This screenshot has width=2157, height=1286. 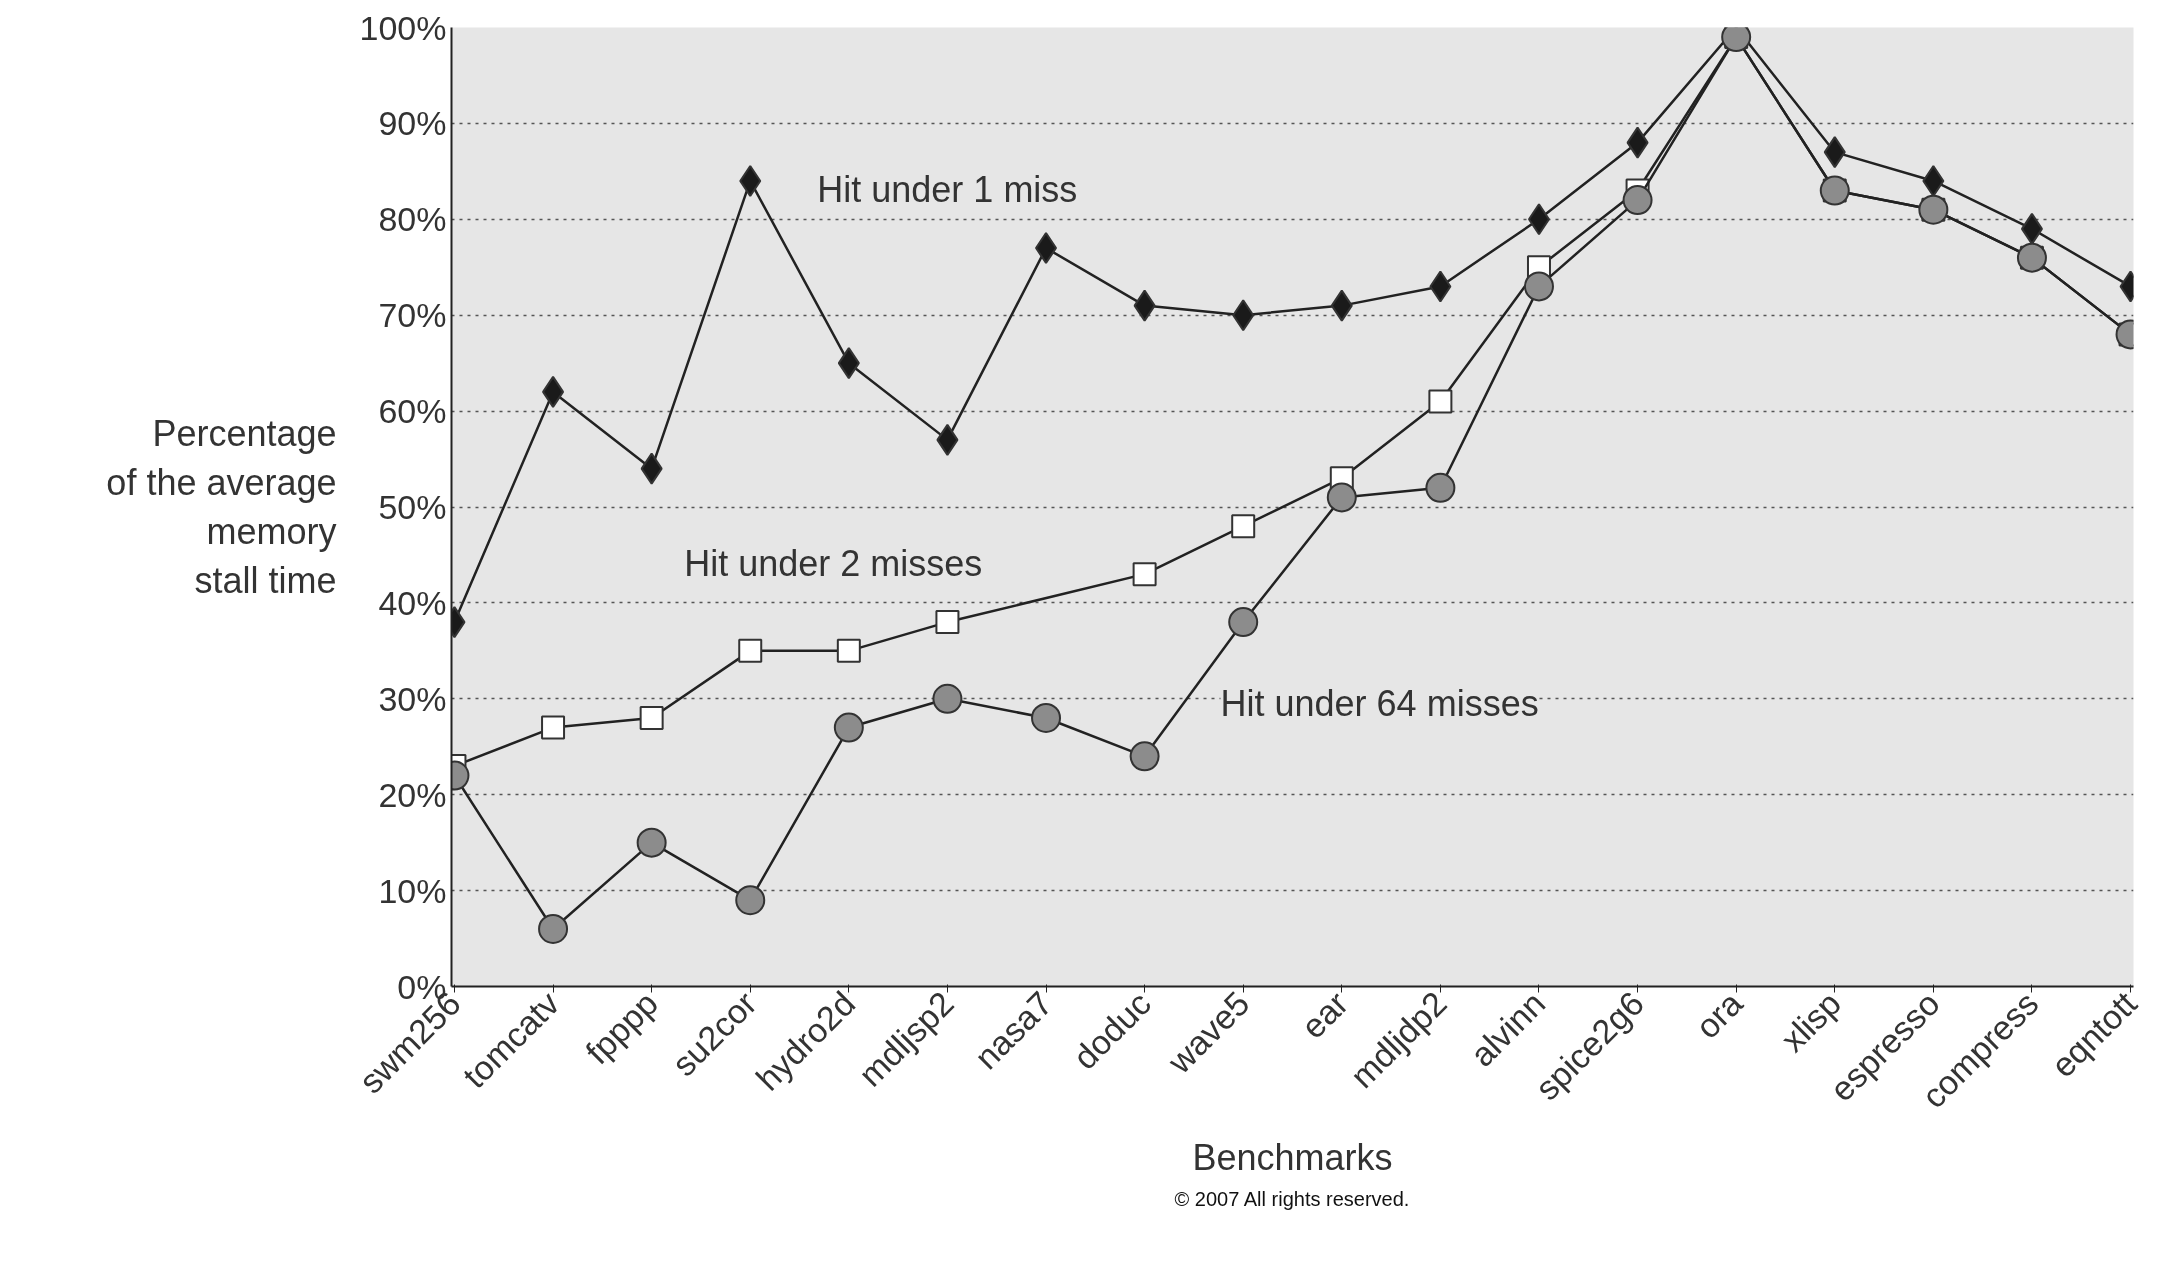 I want to click on series-label: Hit under 1 miss, so click(x=947, y=190).